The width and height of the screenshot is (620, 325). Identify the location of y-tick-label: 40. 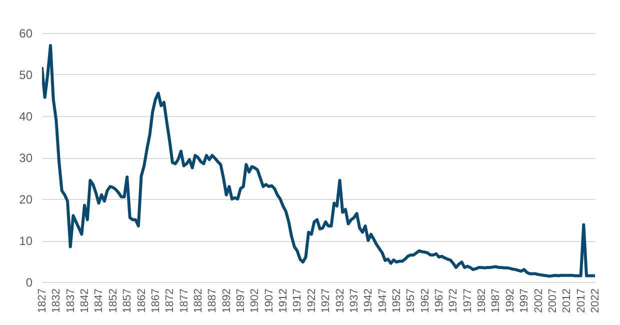
(26, 117).